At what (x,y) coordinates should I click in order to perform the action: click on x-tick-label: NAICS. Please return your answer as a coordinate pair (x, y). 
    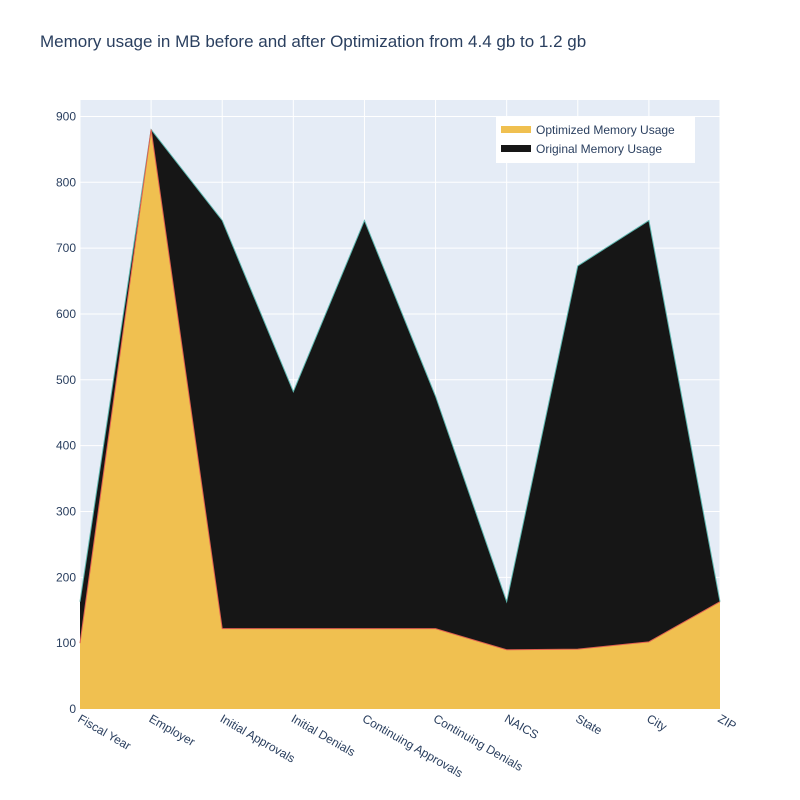
    Looking at the image, I should click on (521, 726).